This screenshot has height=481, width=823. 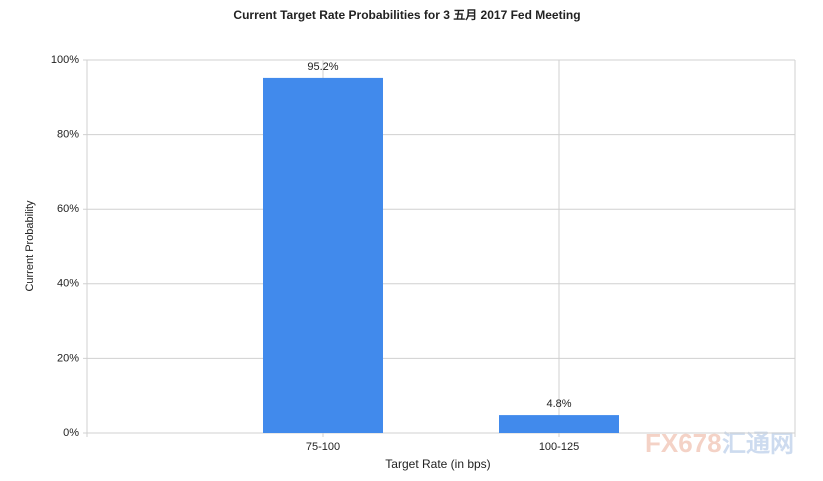 What do you see at coordinates (683, 443) in the screenshot?
I see `watermark-brand: FX678` at bounding box center [683, 443].